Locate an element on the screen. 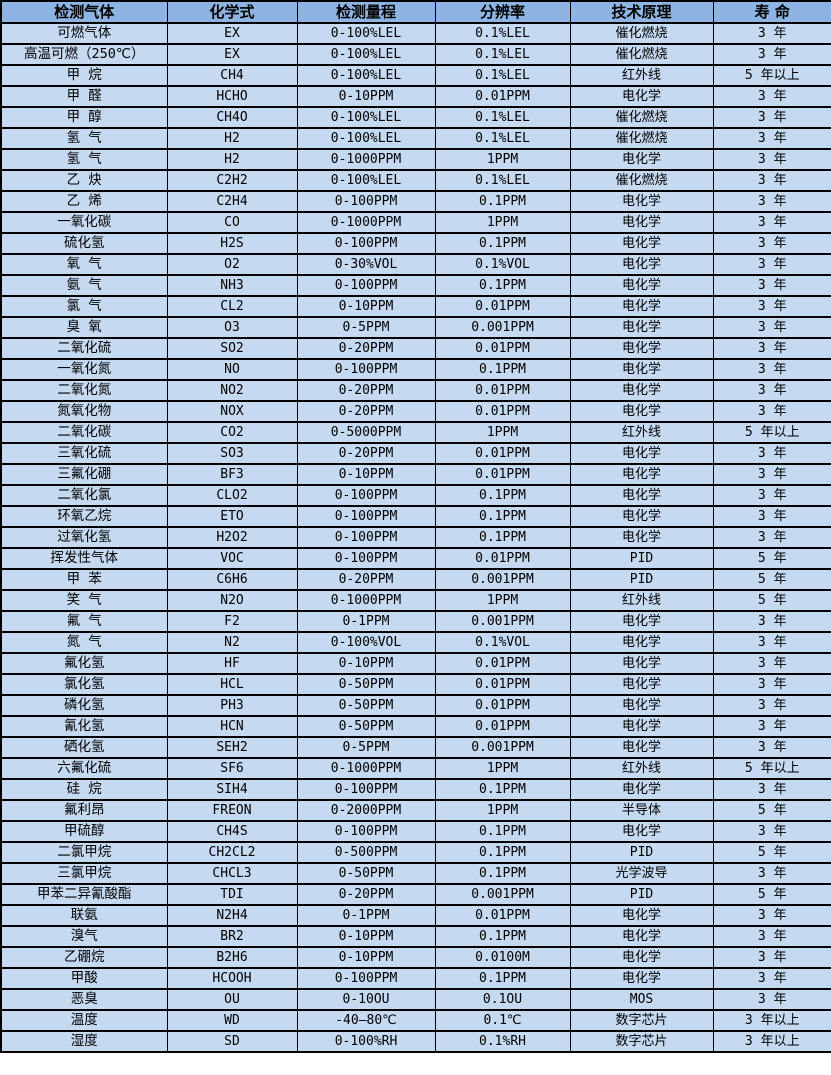 The height and width of the screenshot is (1075, 831). cell-chemical-formula: SO3 is located at coordinates (232, 453).